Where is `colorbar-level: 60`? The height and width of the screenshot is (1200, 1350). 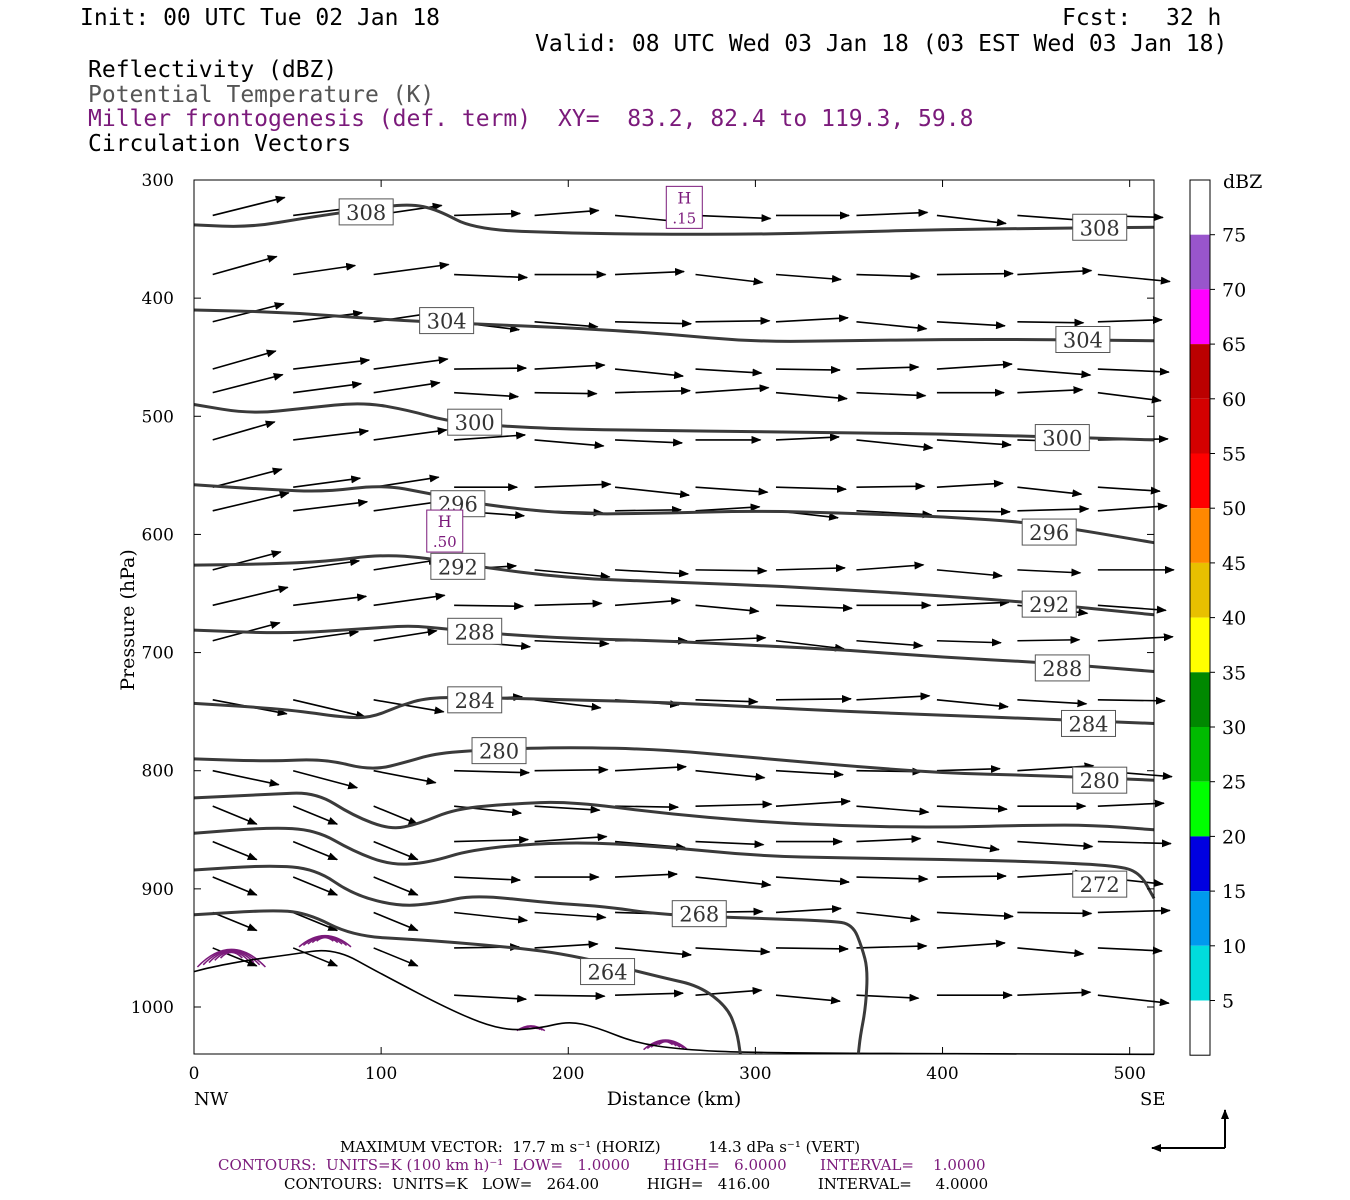
colorbar-level: 60 is located at coordinates (1234, 400).